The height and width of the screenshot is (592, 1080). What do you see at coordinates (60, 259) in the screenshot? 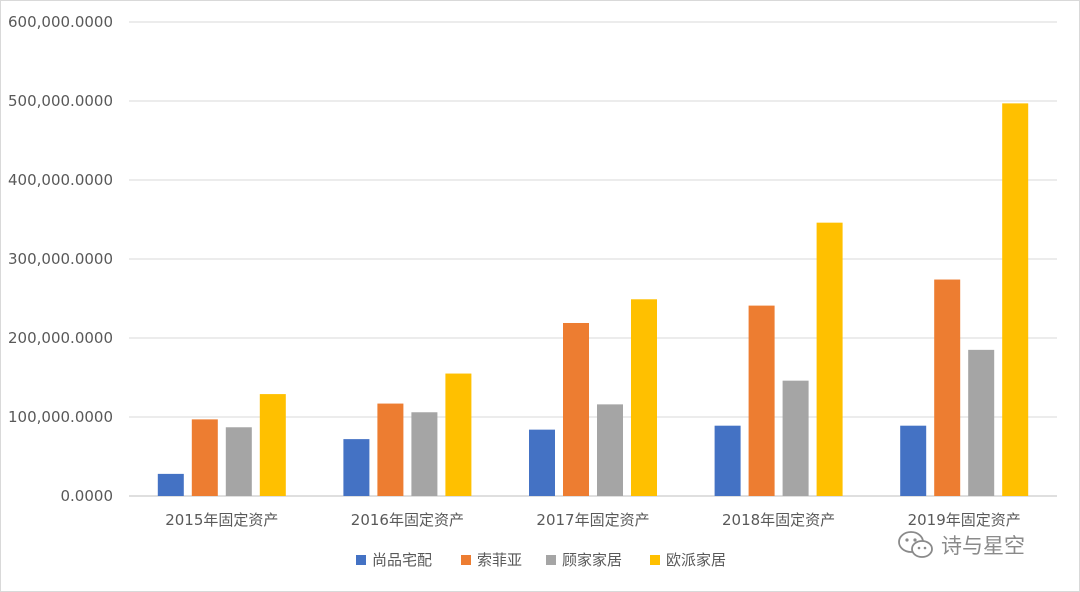
I see `y-tick-label: 300,000.0000` at bounding box center [60, 259].